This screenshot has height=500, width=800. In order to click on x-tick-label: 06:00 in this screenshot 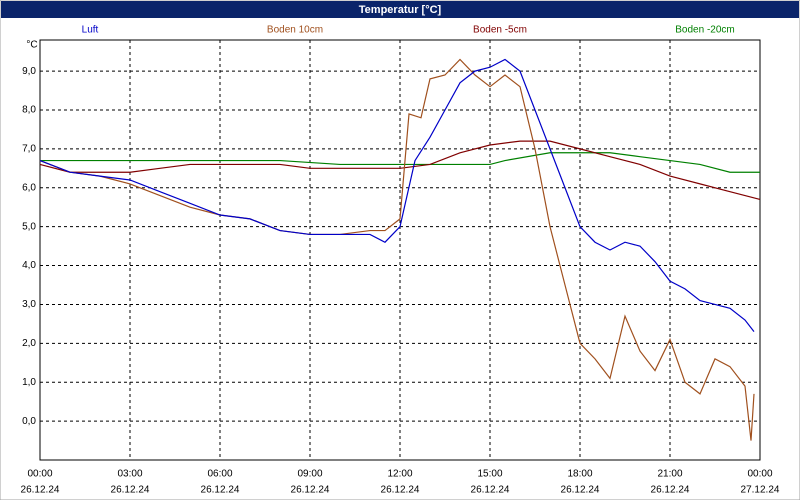, I will do `click(219, 474)`.